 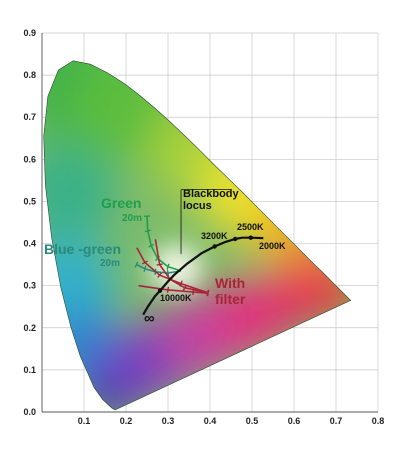 I want to click on y-tick-label: 0.1, so click(x=29, y=370).